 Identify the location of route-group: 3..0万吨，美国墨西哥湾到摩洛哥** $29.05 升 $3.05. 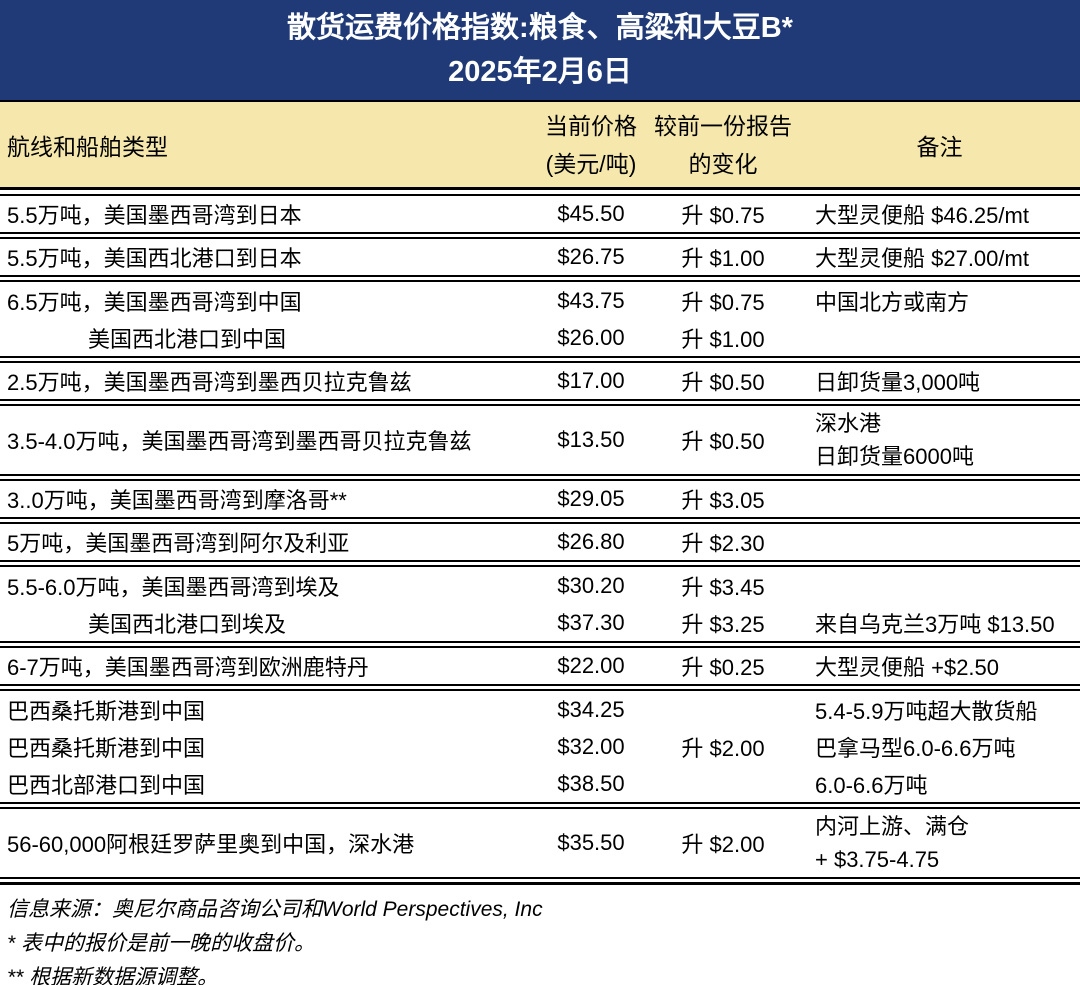
(540, 499).